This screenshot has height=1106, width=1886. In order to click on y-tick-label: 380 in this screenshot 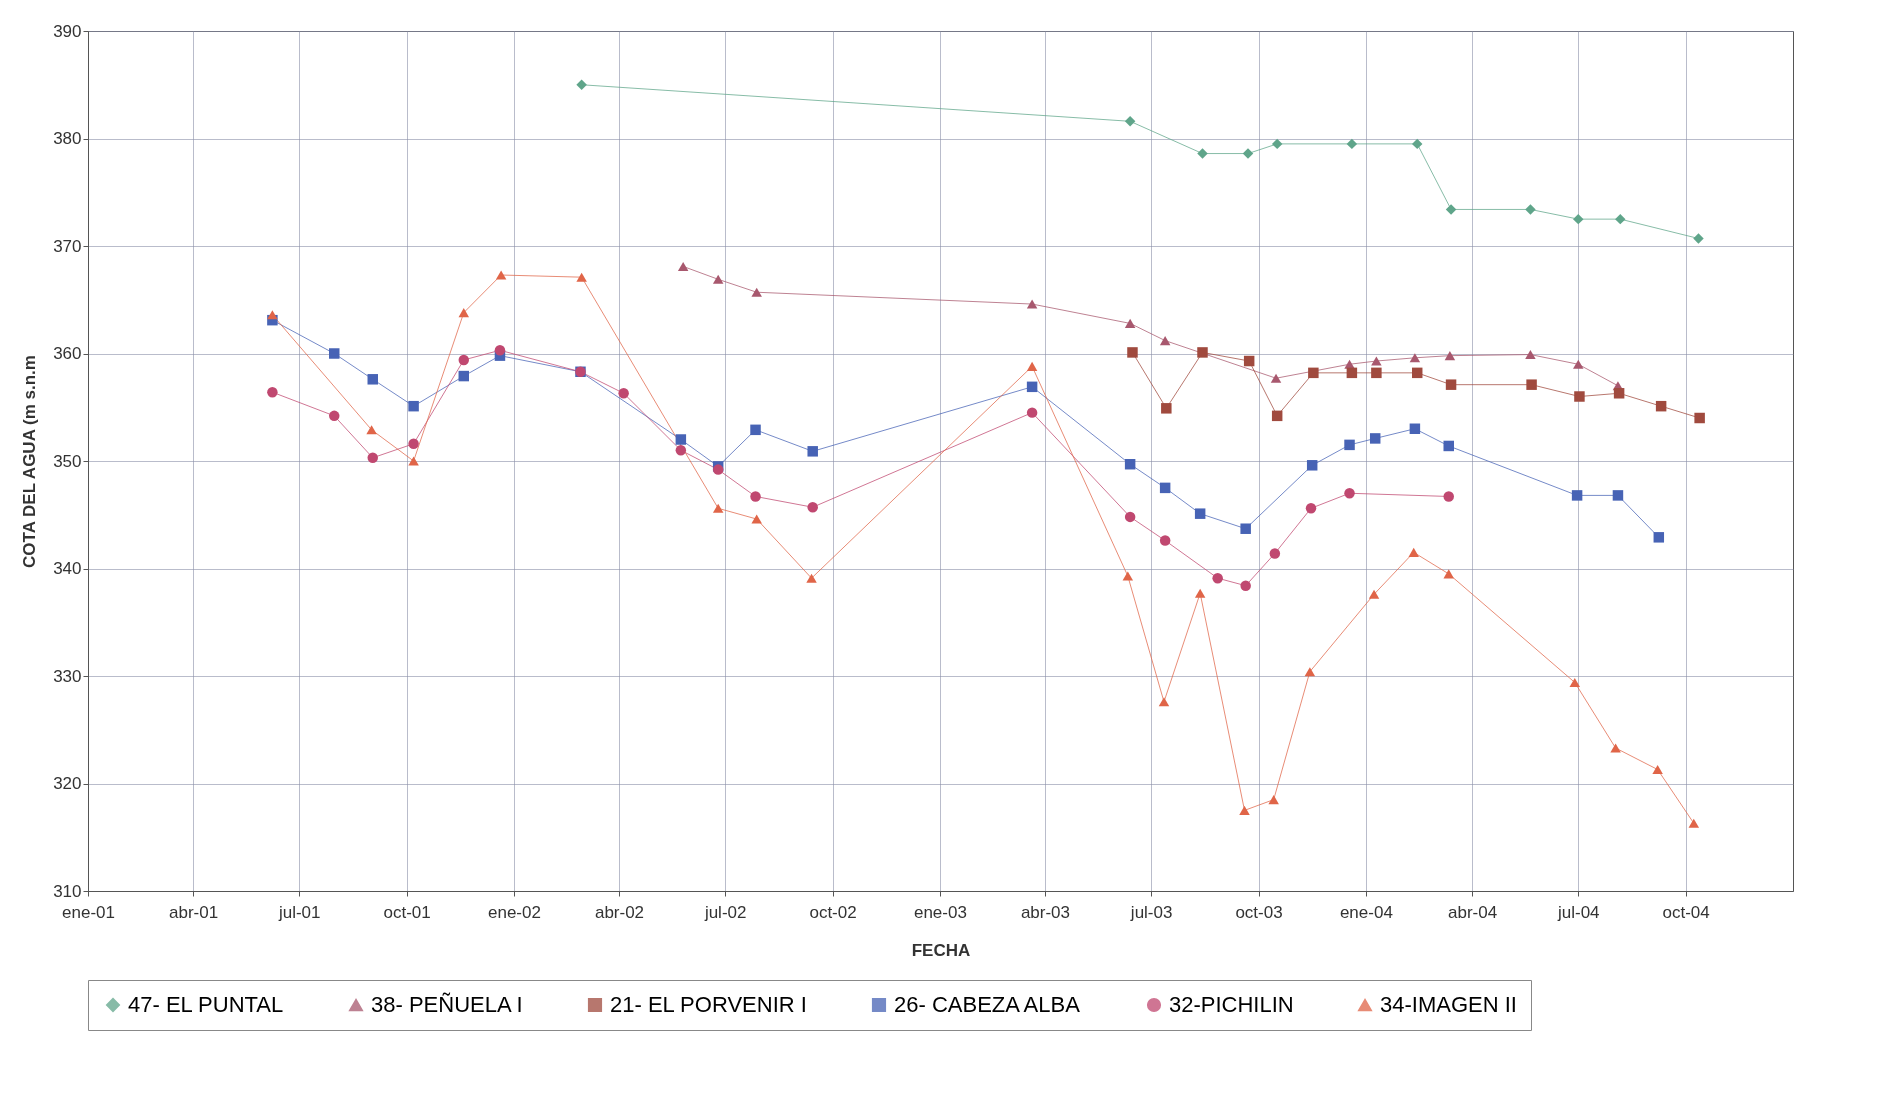, I will do `click(67, 138)`.